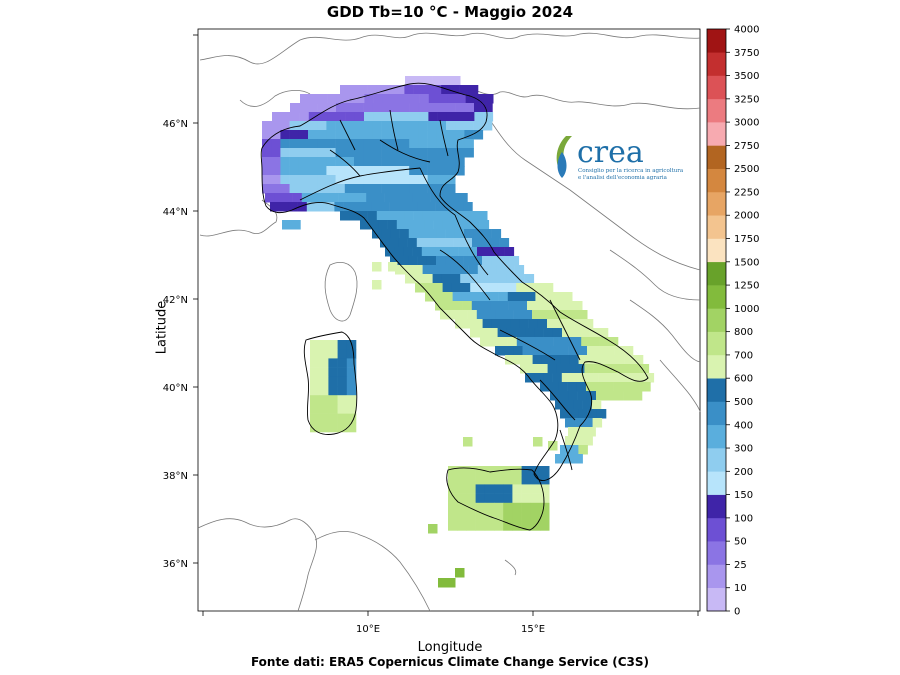 The width and height of the screenshot is (900, 675). Describe the element at coordinates (740, 542) in the screenshot. I see `colorbar-label: 50` at that location.